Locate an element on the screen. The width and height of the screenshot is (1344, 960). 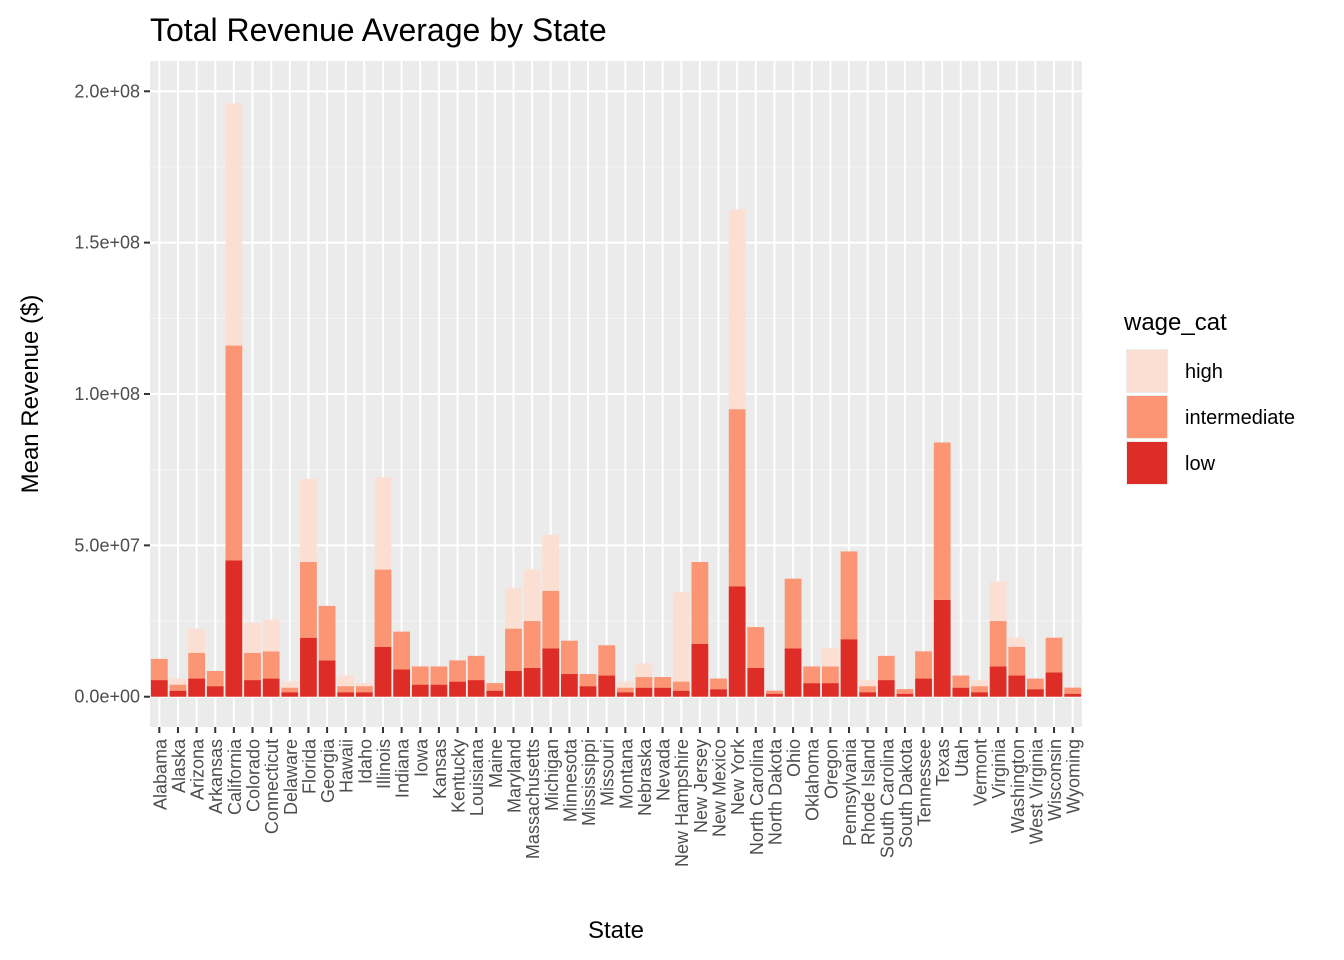
x-tick-label: Alaska is located at coordinates (179, 765).